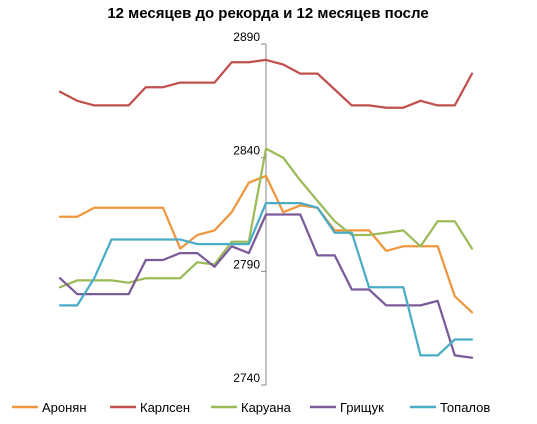 The height and width of the screenshot is (424, 537). Describe the element at coordinates (246, 37) in the screenshot. I see `y-tick-label: 2890` at that location.